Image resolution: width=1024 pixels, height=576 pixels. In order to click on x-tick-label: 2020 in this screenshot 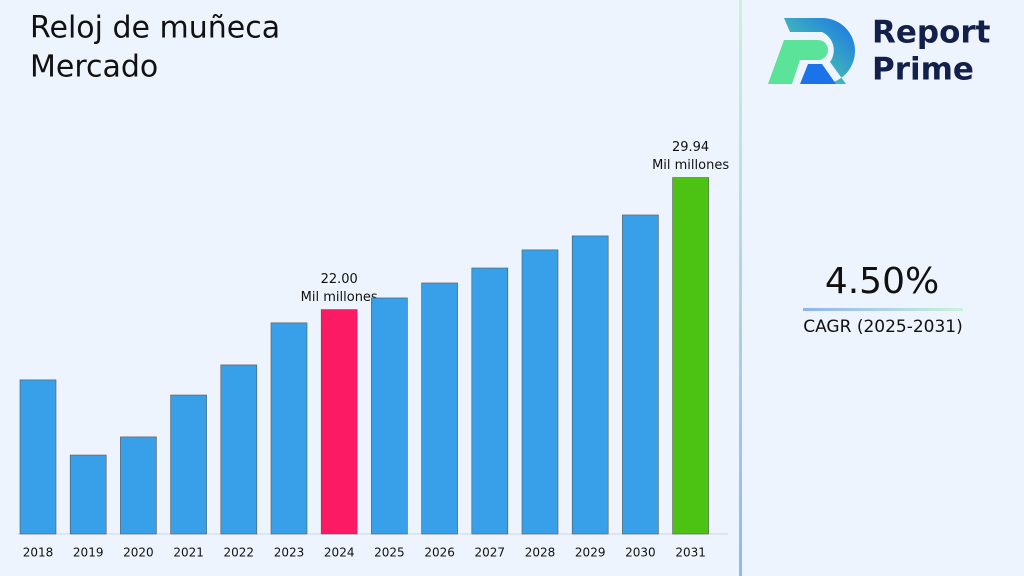, I will do `click(138, 553)`.